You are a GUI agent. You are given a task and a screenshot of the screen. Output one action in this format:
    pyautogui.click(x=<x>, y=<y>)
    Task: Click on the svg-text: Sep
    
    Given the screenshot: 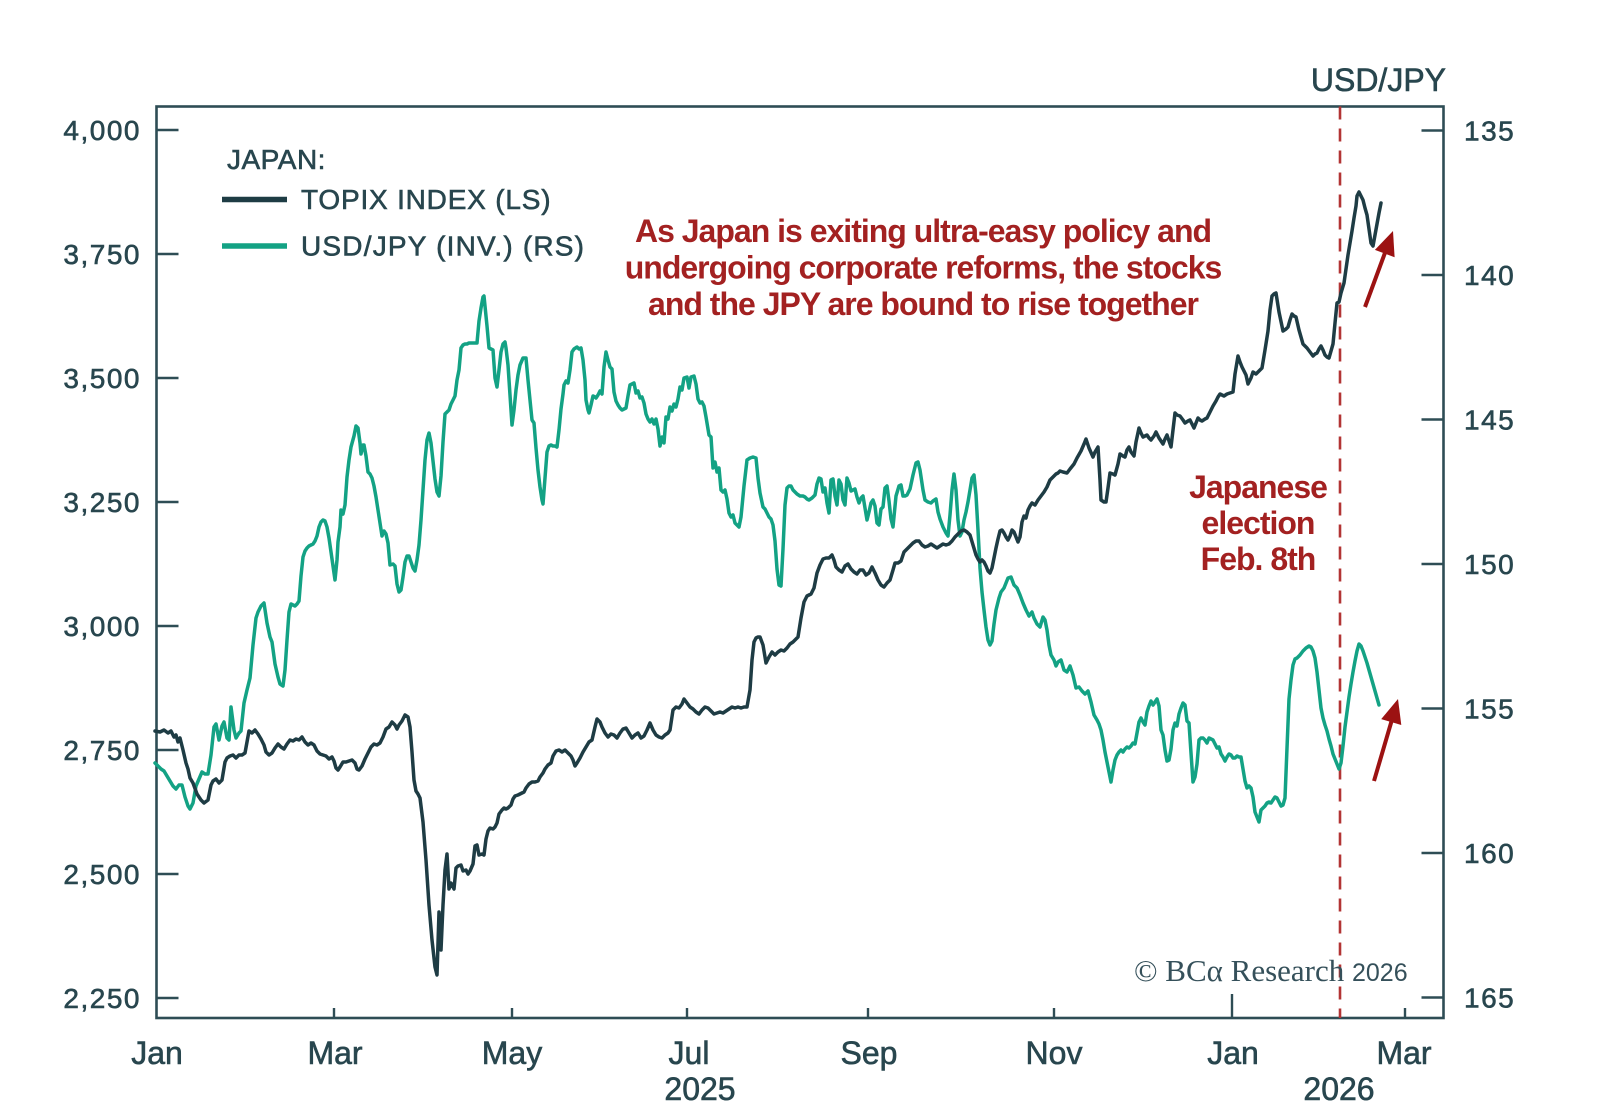 What is the action you would take?
    pyautogui.click(x=869, y=1053)
    